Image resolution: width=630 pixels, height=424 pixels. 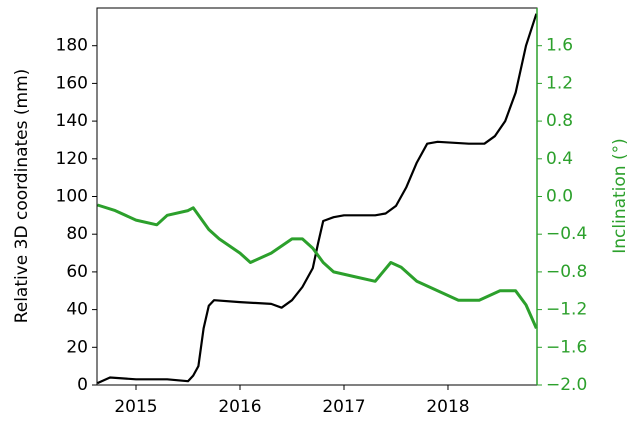 What do you see at coordinates (22, 196) in the screenshot?
I see `y-axis-label: Relative 3D coordinates (mm)` at bounding box center [22, 196].